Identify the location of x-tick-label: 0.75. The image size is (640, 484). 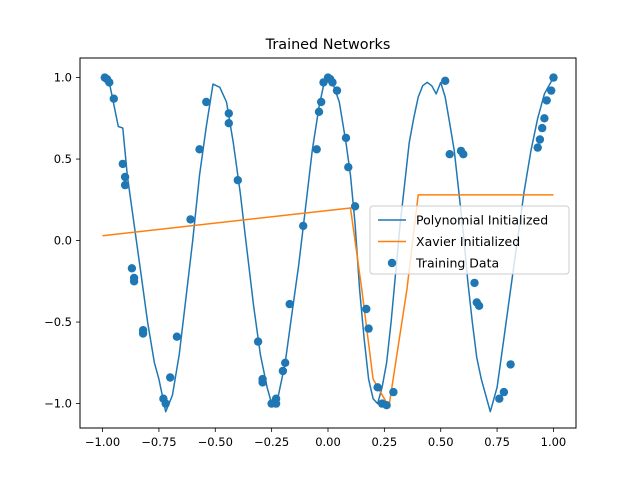
(497, 442).